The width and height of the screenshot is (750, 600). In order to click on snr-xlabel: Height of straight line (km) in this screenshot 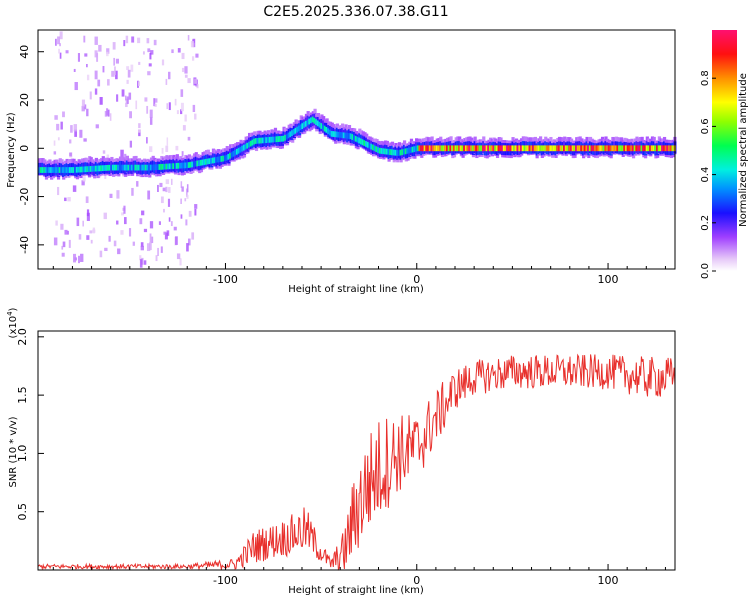, I will do `click(356, 590)`.